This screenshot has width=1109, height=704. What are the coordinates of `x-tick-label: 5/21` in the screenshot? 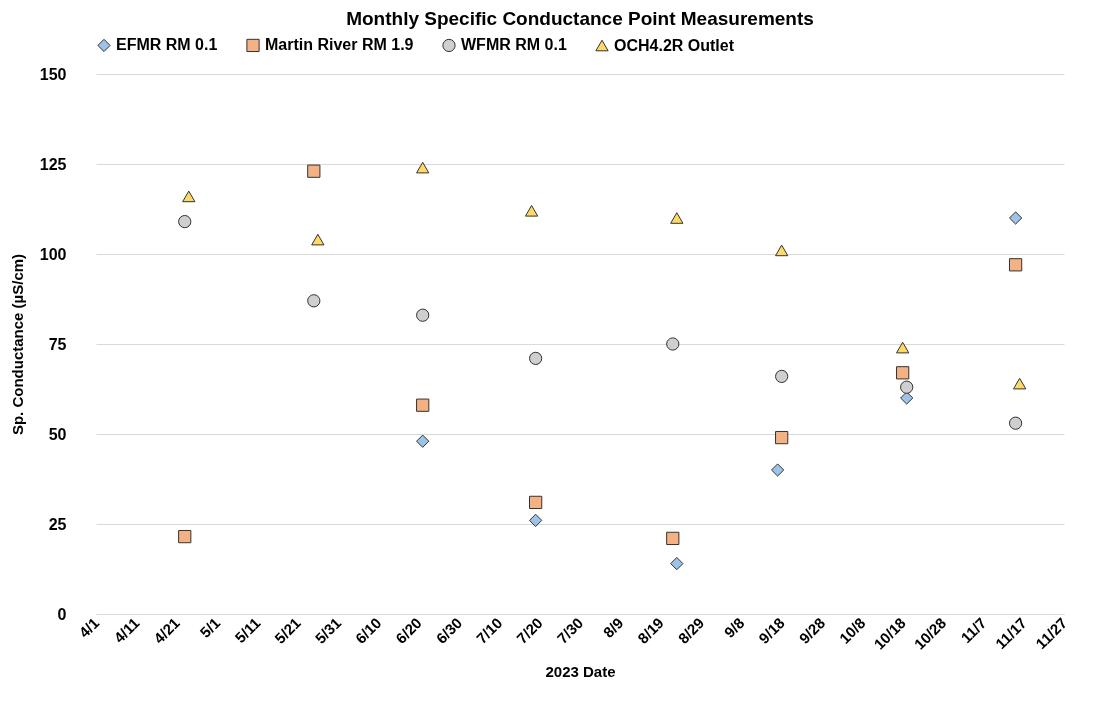 It's located at (287, 630).